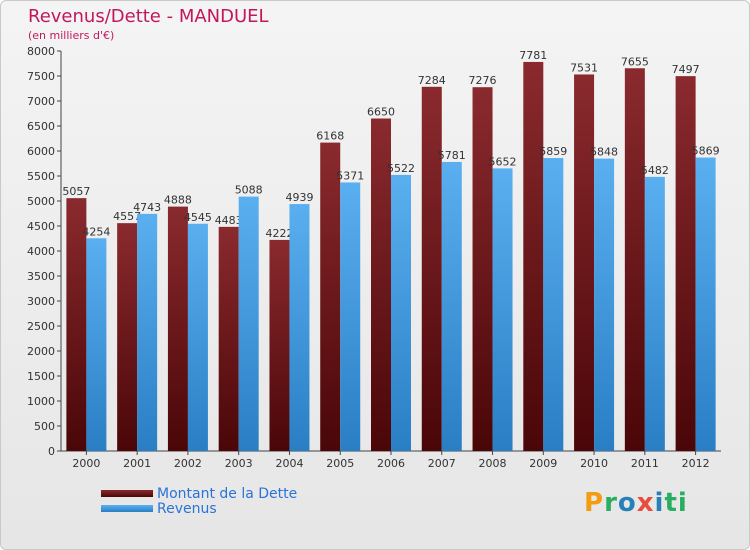 This screenshot has height=550, width=750. Describe the element at coordinates (76, 191) in the screenshot. I see `data-label-dette: 5057` at that location.